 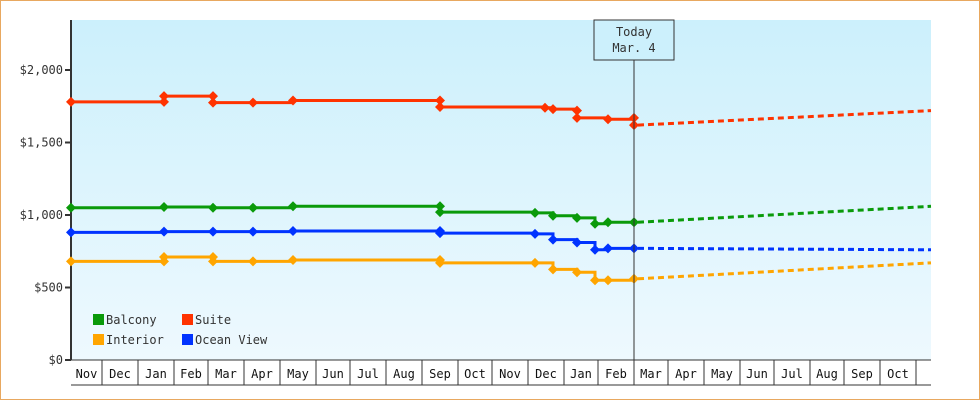 What do you see at coordinates (56, 360) in the screenshot?
I see `y-tick-label: $0` at bounding box center [56, 360].